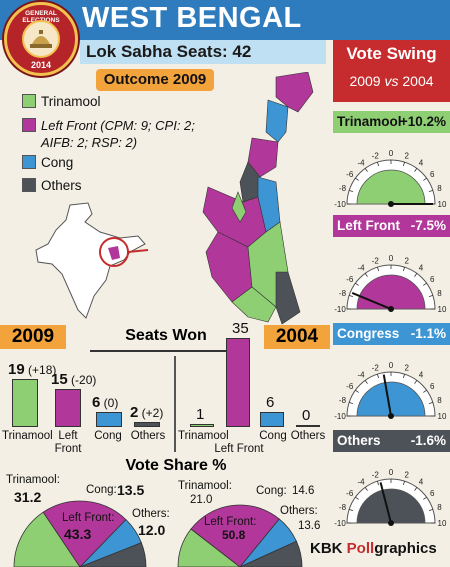 Image resolution: width=450 pixels, height=567 pixels. Describe the element at coordinates (340, 204) in the screenshot. I see `gauge-tick-label: -10` at that location.